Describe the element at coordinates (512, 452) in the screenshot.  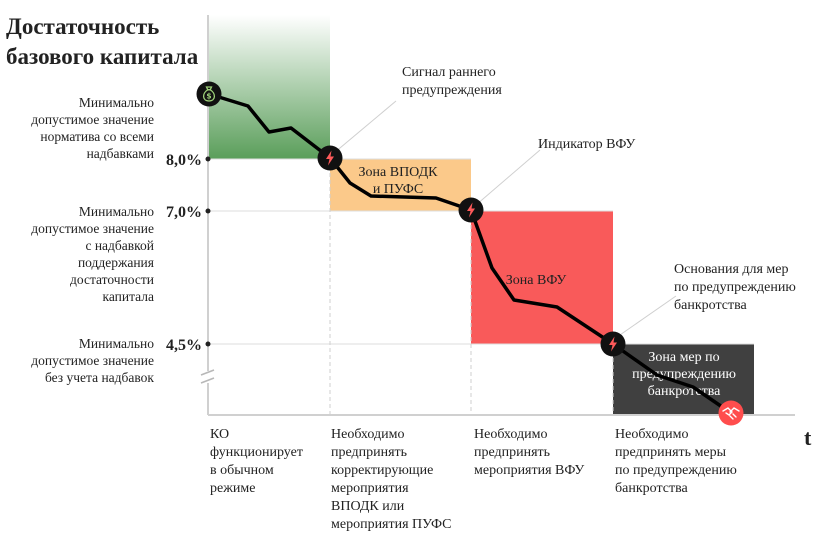
I see `phase-3-line-2: предпринять` at that location.